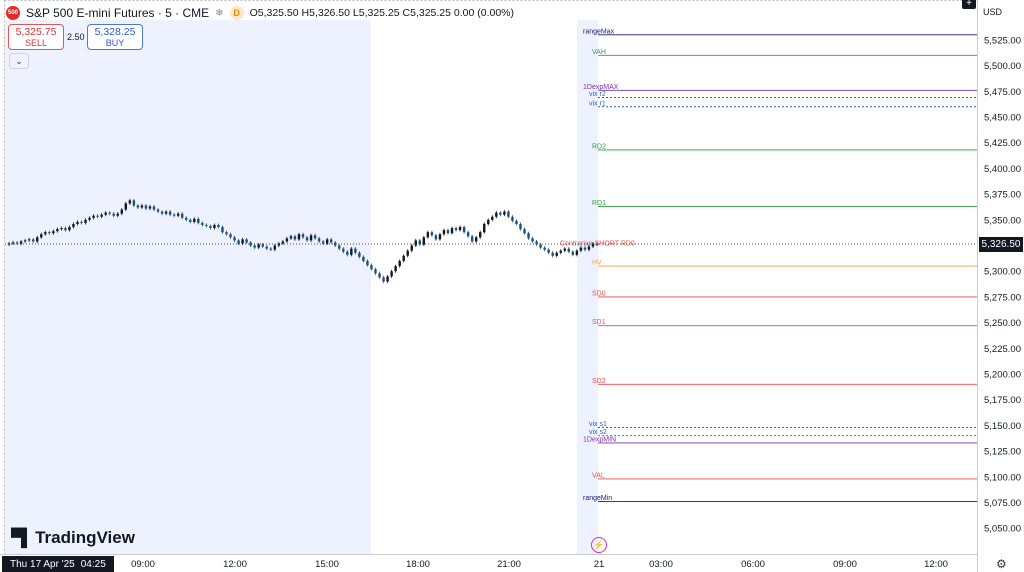  What do you see at coordinates (118, 13) in the screenshot?
I see `symbol-title: S&P 500 E-mini Futures · 5 · CME` at bounding box center [118, 13].